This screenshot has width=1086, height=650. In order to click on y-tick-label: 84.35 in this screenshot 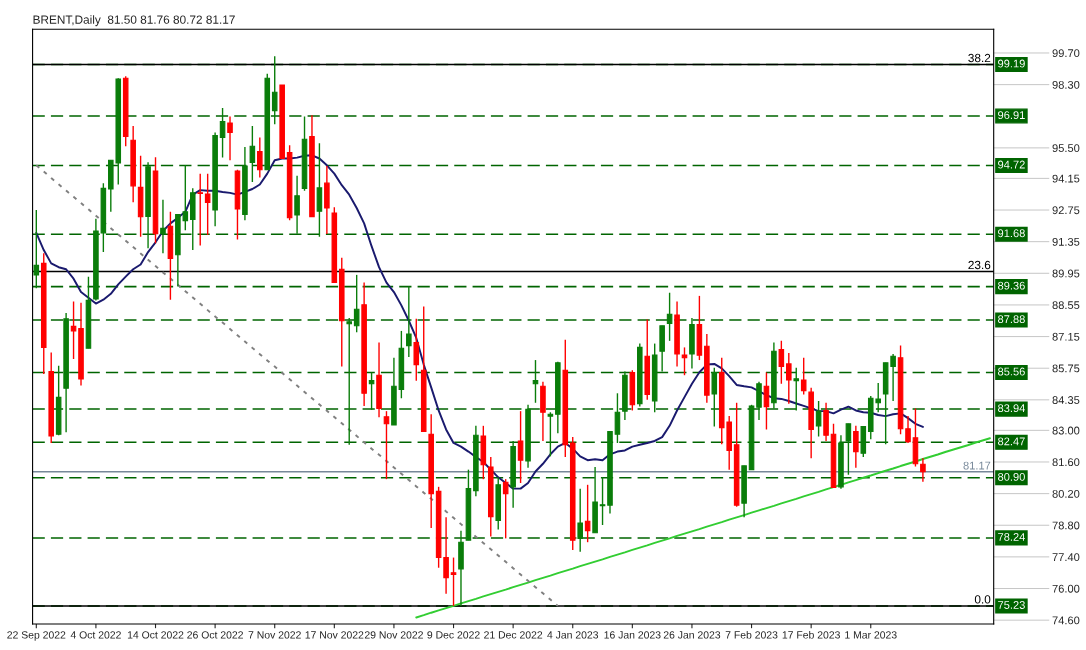, I will do `click(1066, 400)`.